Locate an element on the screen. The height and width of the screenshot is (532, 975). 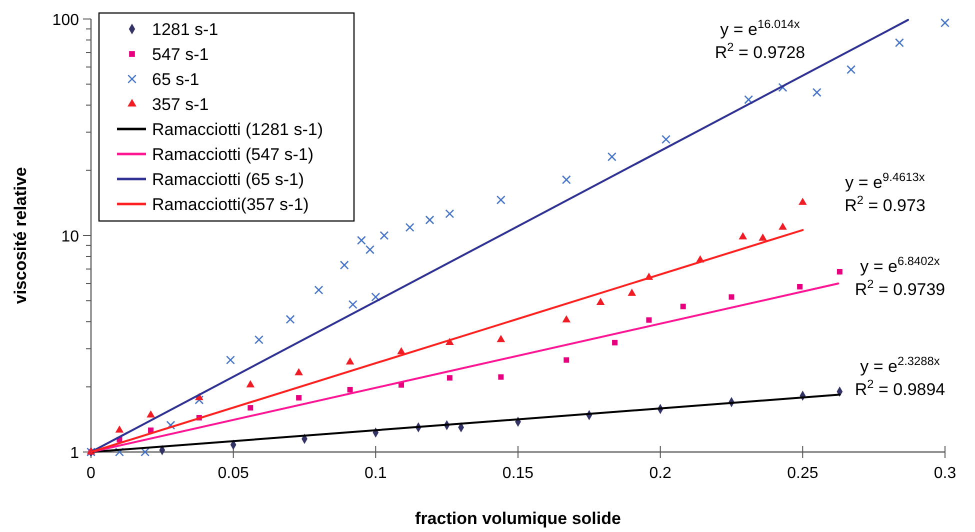
annotation: R$^{2}$ = 0.9894 is located at coordinates (900, 388).